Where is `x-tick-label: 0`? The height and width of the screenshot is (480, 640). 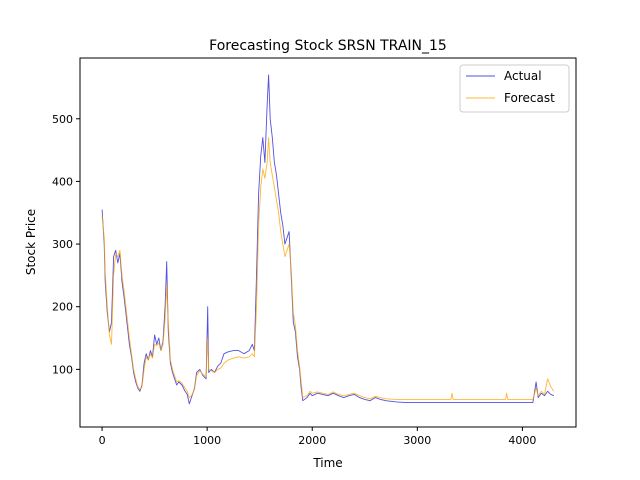
x-tick-label: 0 is located at coordinates (102, 440).